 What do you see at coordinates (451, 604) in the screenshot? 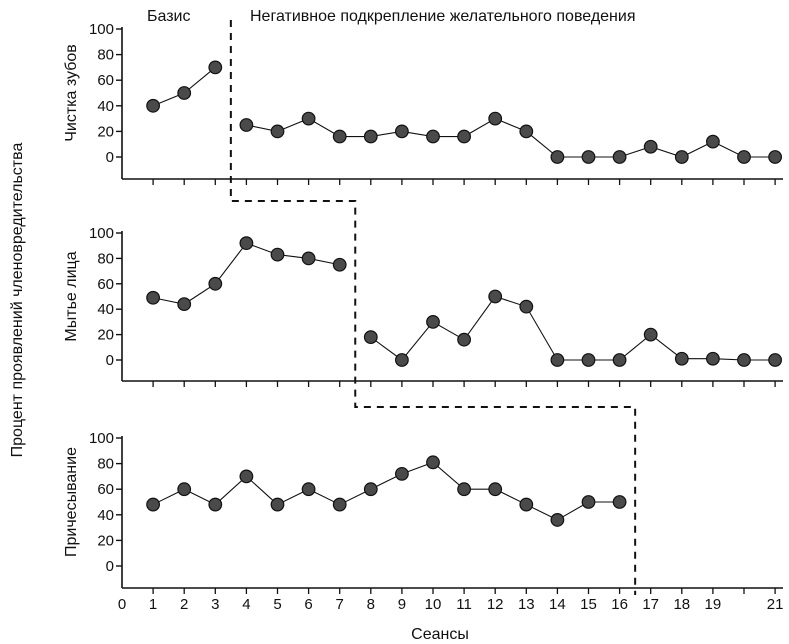
I see `x-axis: 0 1 2 3 4 5 6 7 8 9 10 11 12 13 14 15 16 17 18 19 21` at bounding box center [451, 604].